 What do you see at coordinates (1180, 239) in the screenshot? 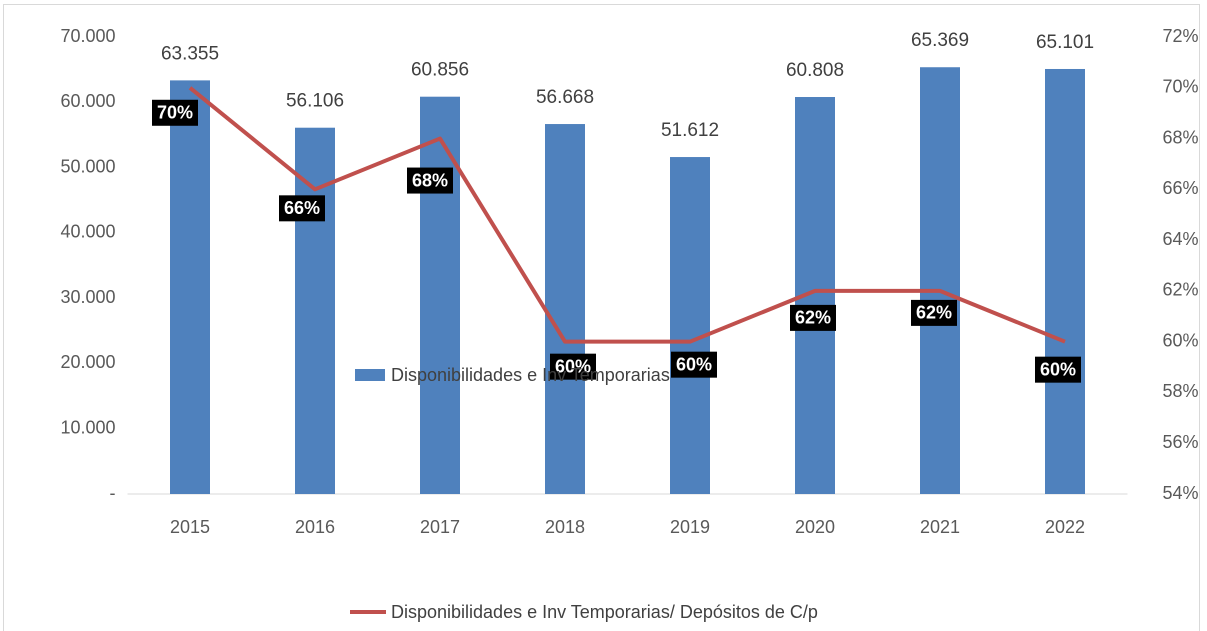
I see `y2-tick-label: 64%` at bounding box center [1180, 239].